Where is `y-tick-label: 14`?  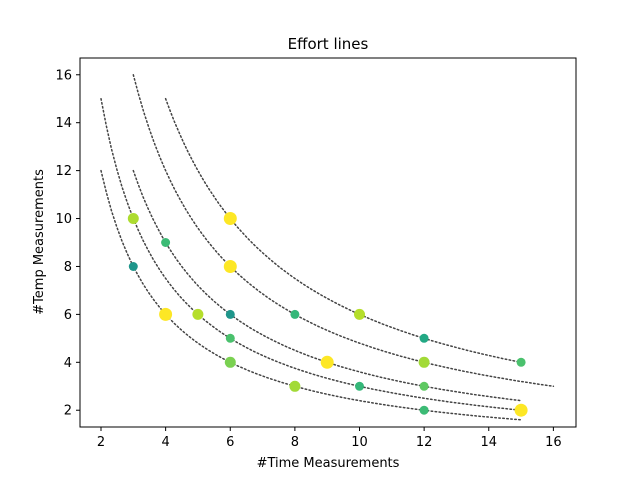 y-tick-label: 14 is located at coordinates (63, 123).